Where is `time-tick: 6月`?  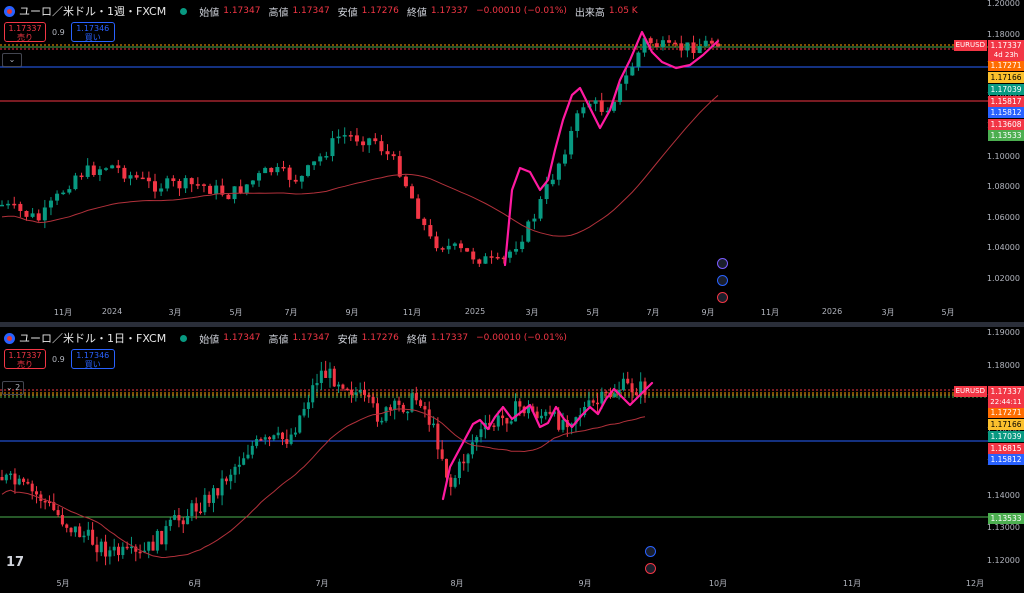
time-tick: 6月 is located at coordinates (195, 583).